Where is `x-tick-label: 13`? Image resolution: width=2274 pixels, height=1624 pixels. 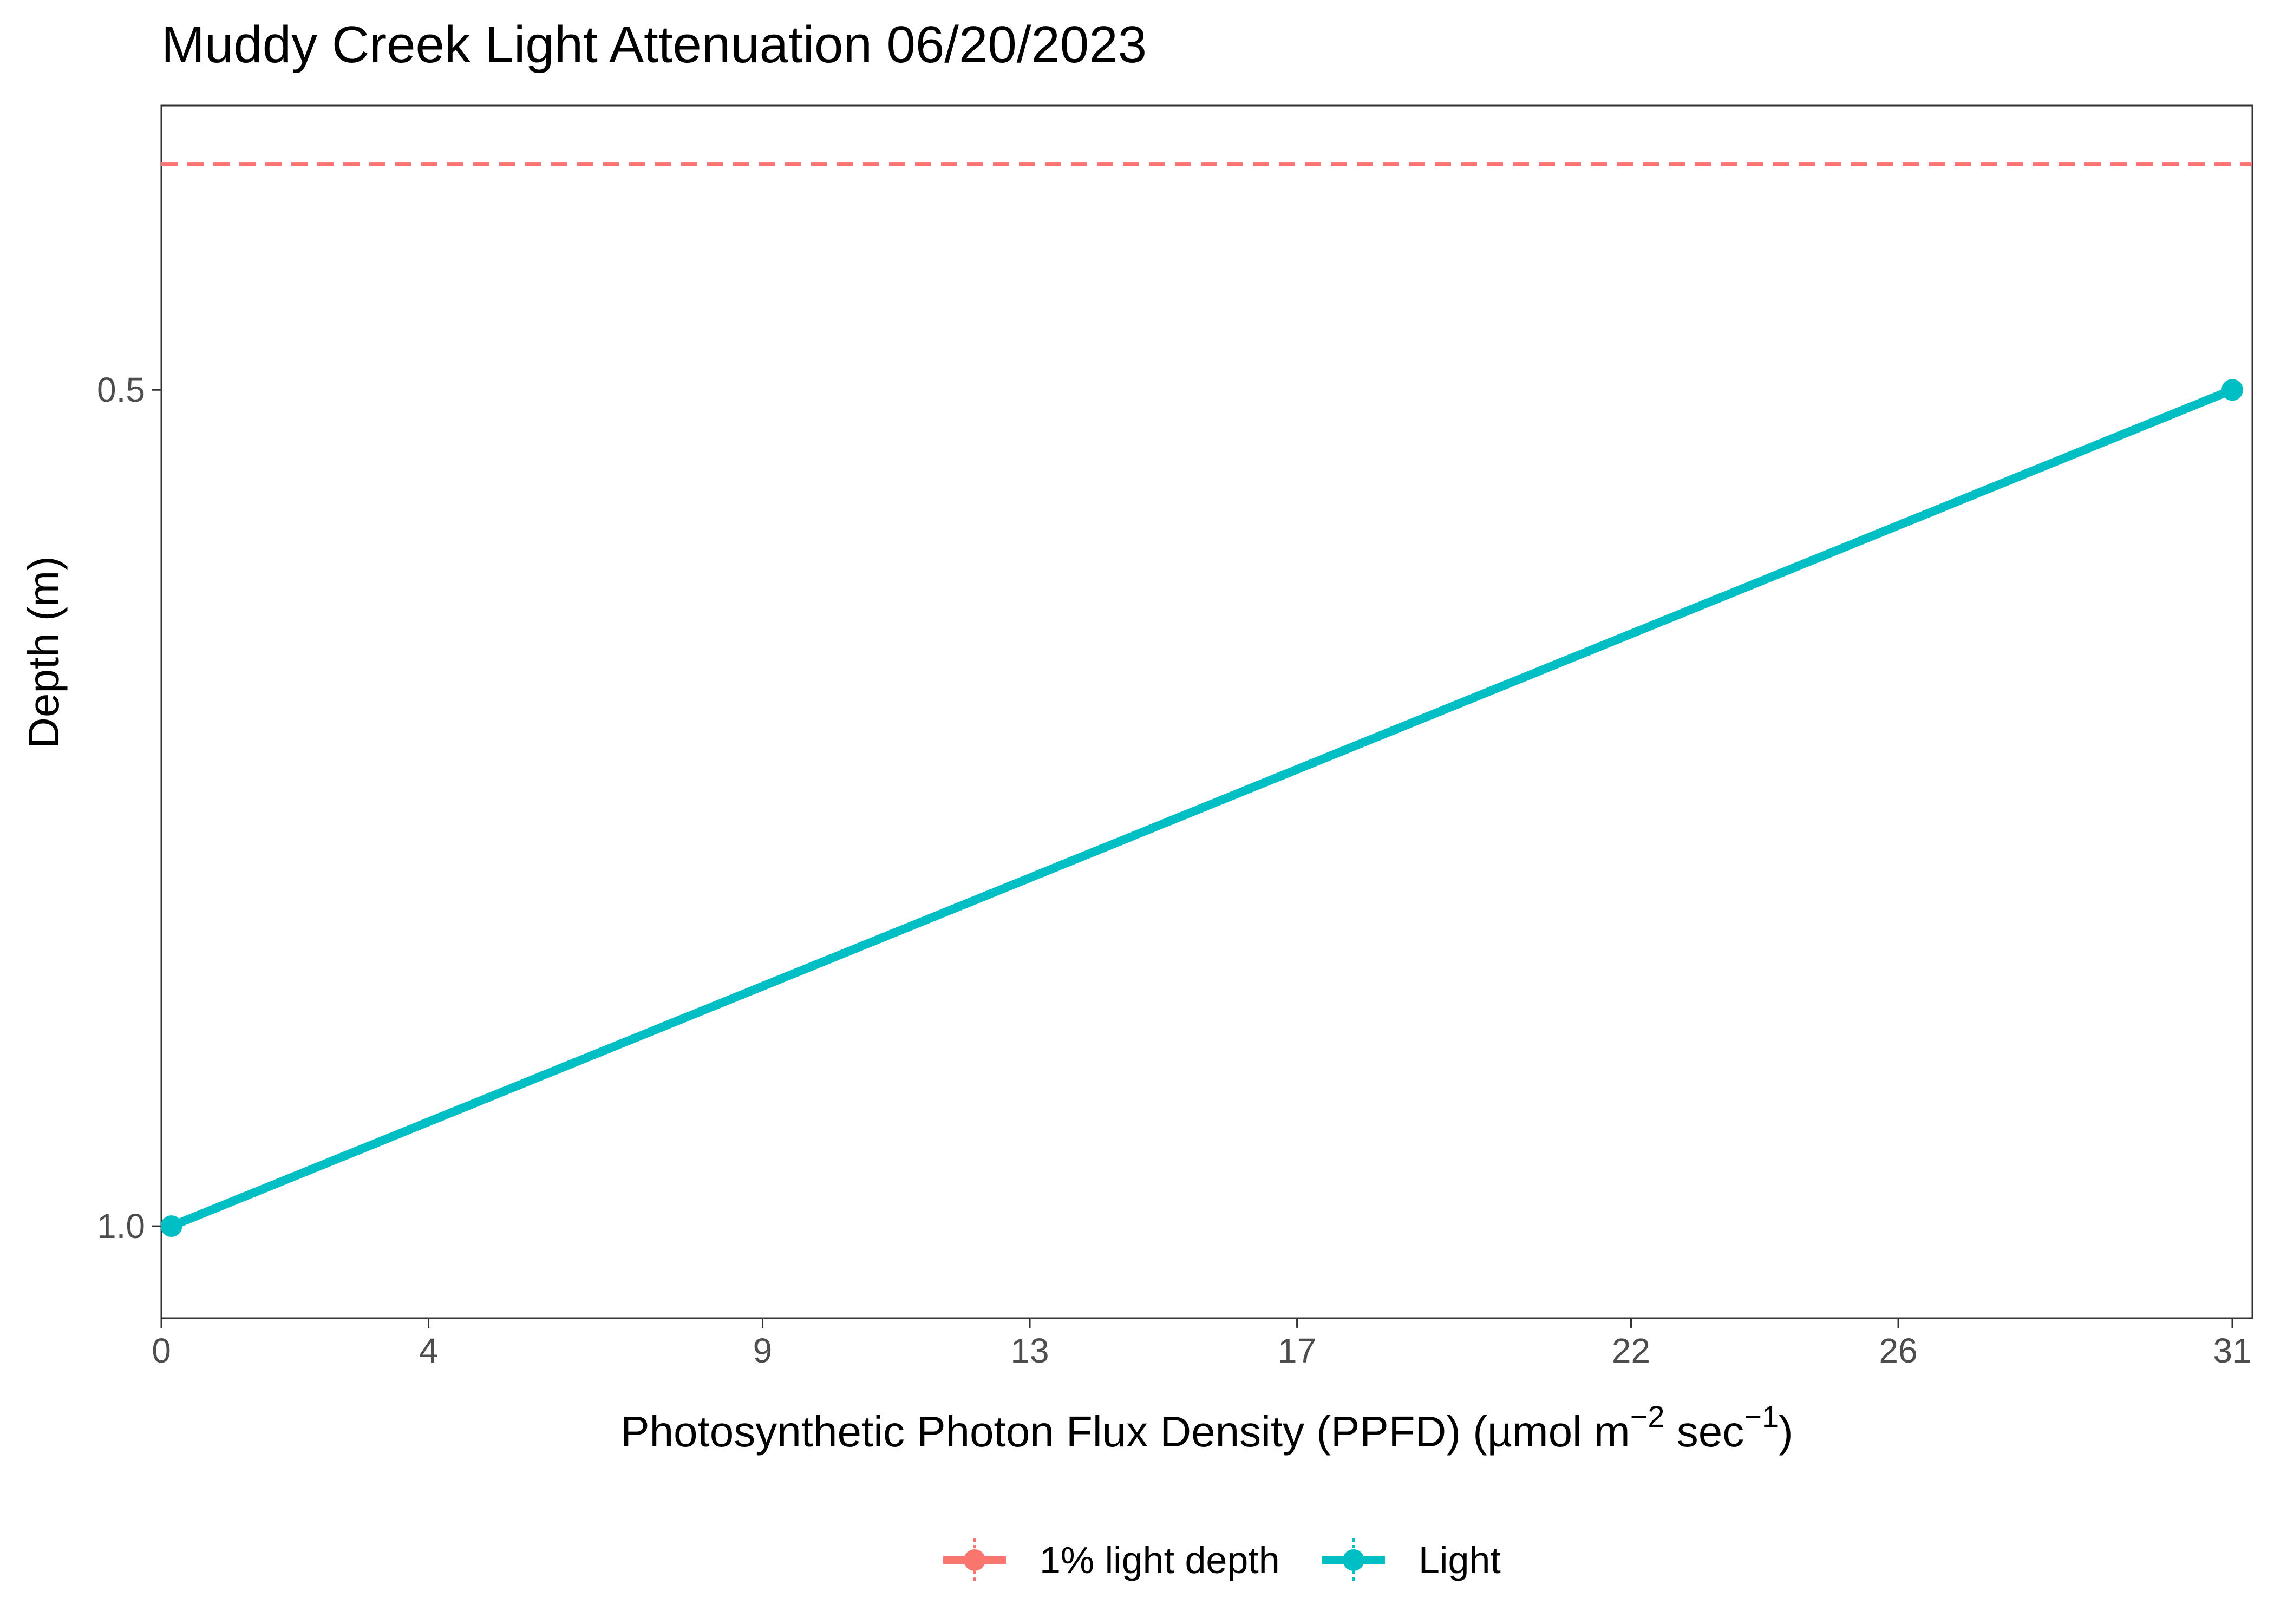
x-tick-label: 13 is located at coordinates (1029, 1350).